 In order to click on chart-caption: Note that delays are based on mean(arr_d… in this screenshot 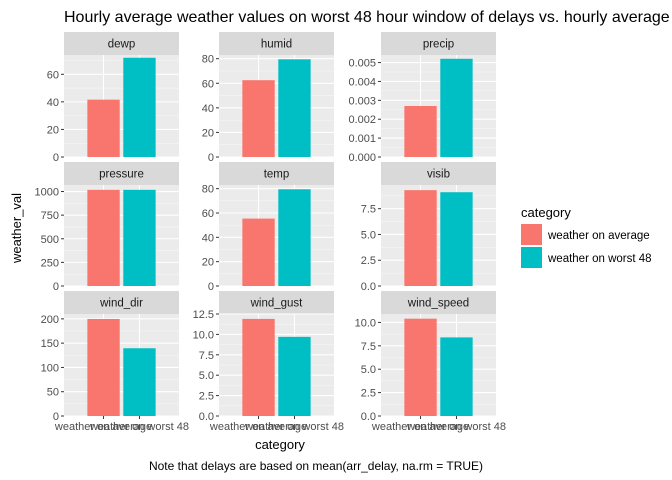, I will do `click(316, 466)`.